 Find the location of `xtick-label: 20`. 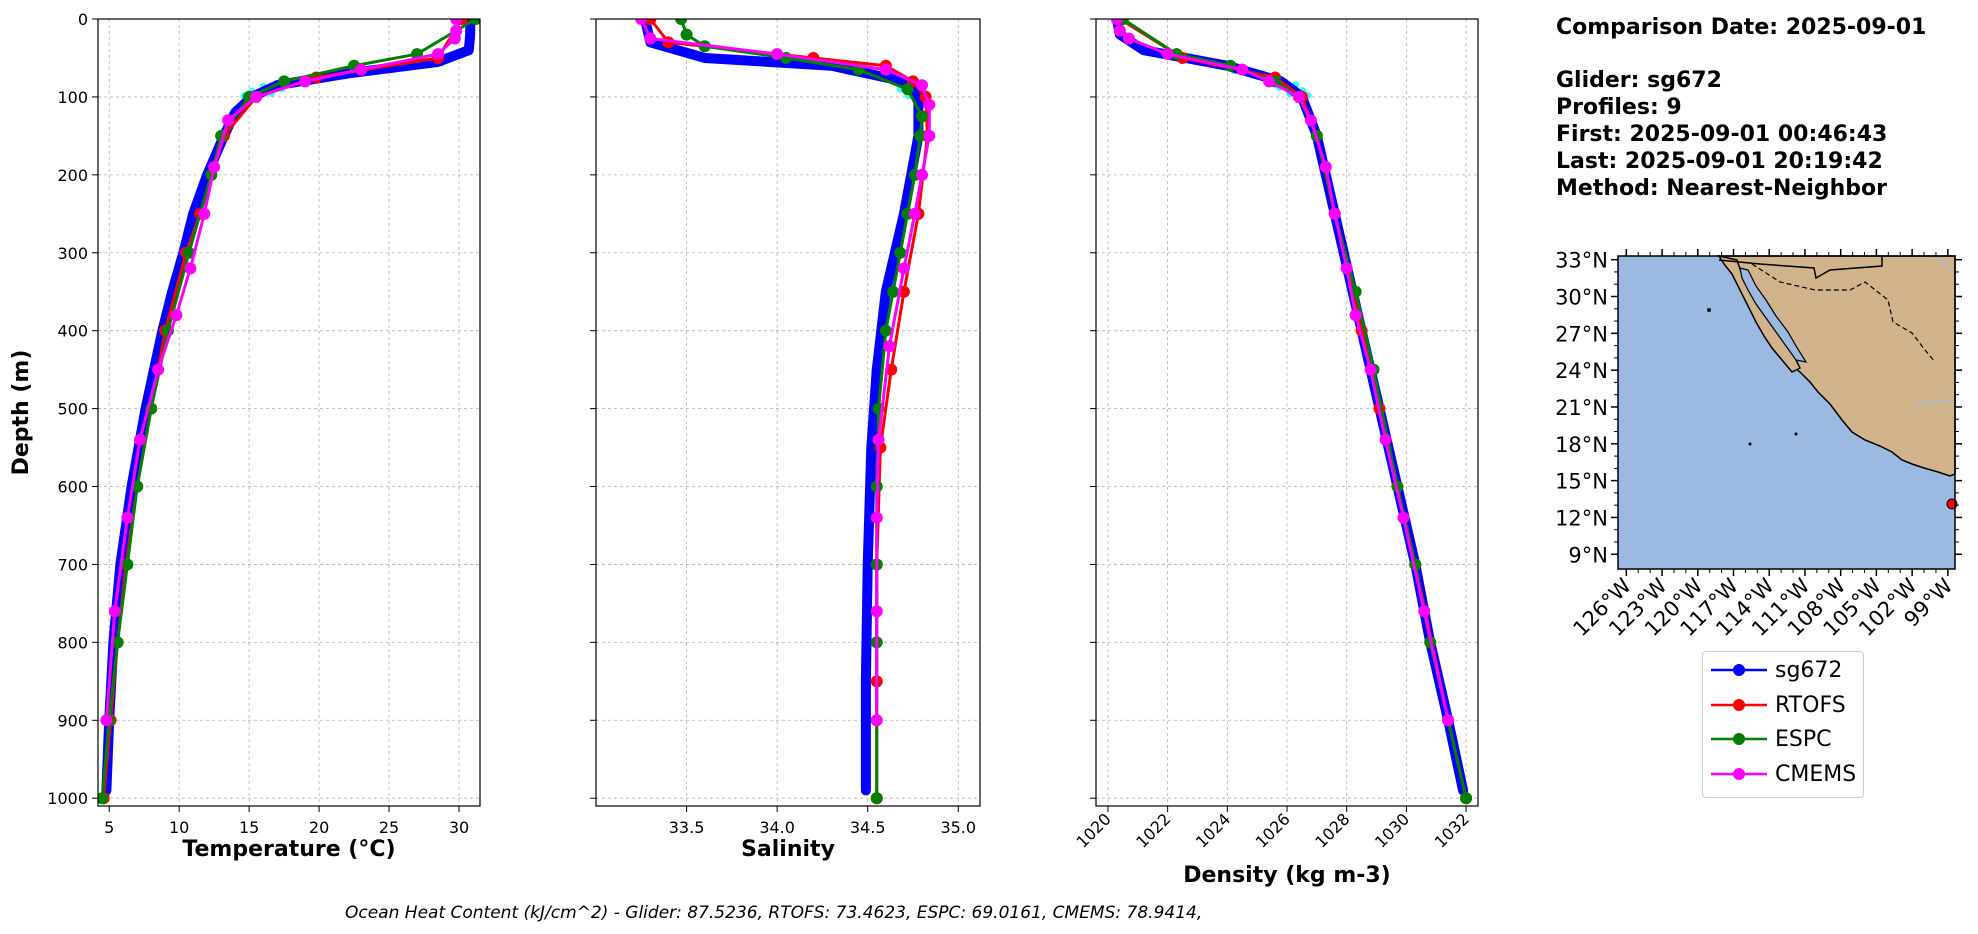

xtick-label: 20 is located at coordinates (319, 827).